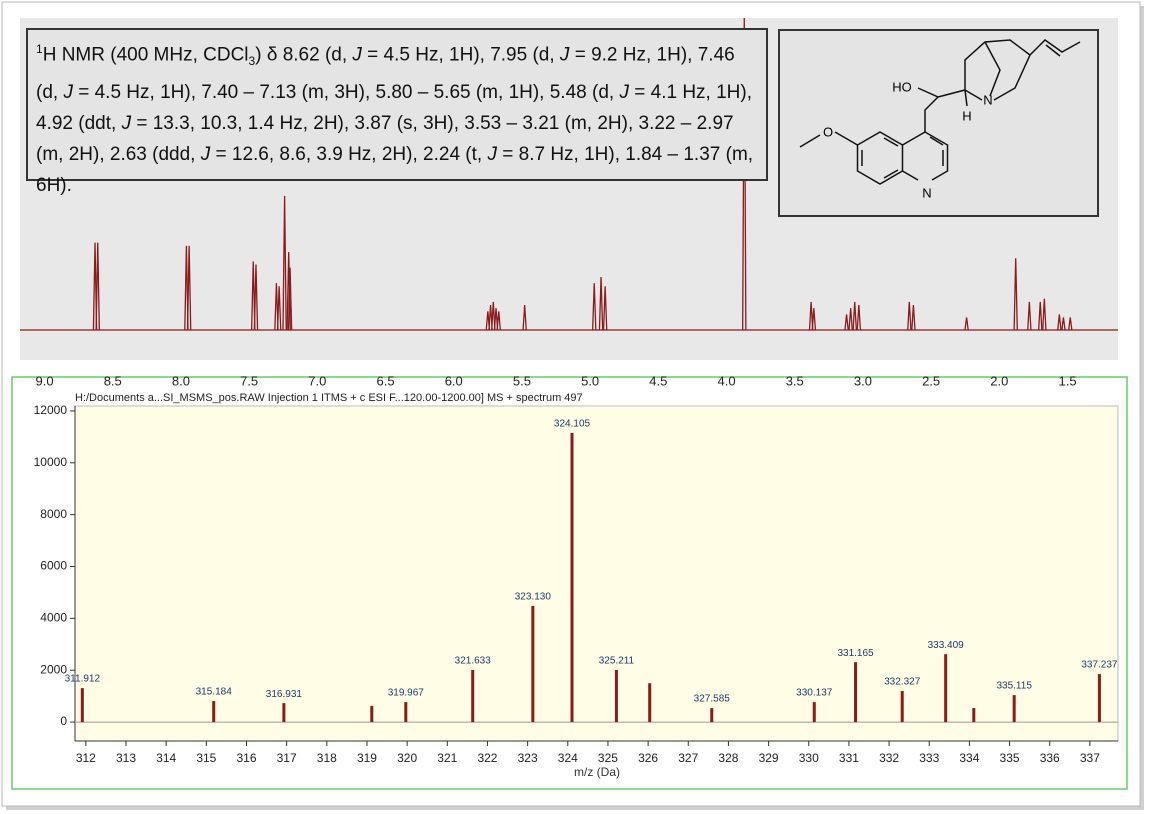  I want to click on x-tick-label: 329, so click(769, 758).